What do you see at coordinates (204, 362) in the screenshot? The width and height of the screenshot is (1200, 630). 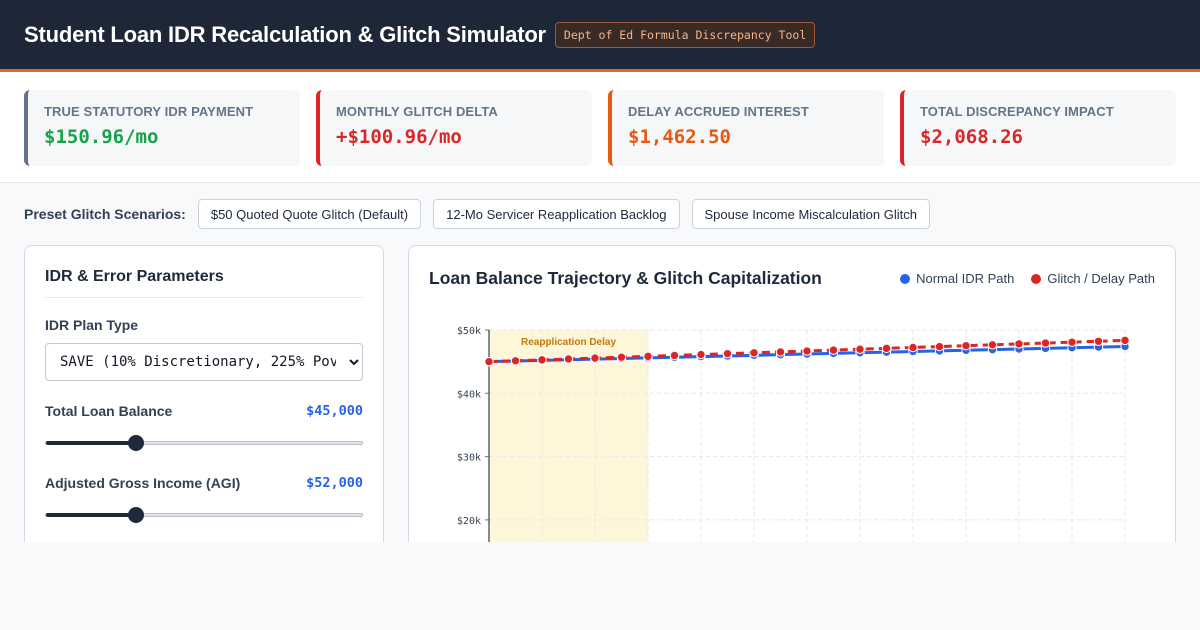 I see `plan-type-select: SAVE (10% Discretionary, 225% Poverty)` at bounding box center [204, 362].